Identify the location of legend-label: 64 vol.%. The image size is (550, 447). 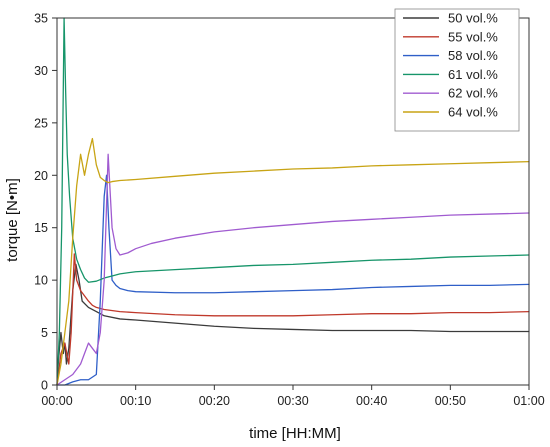
(473, 112).